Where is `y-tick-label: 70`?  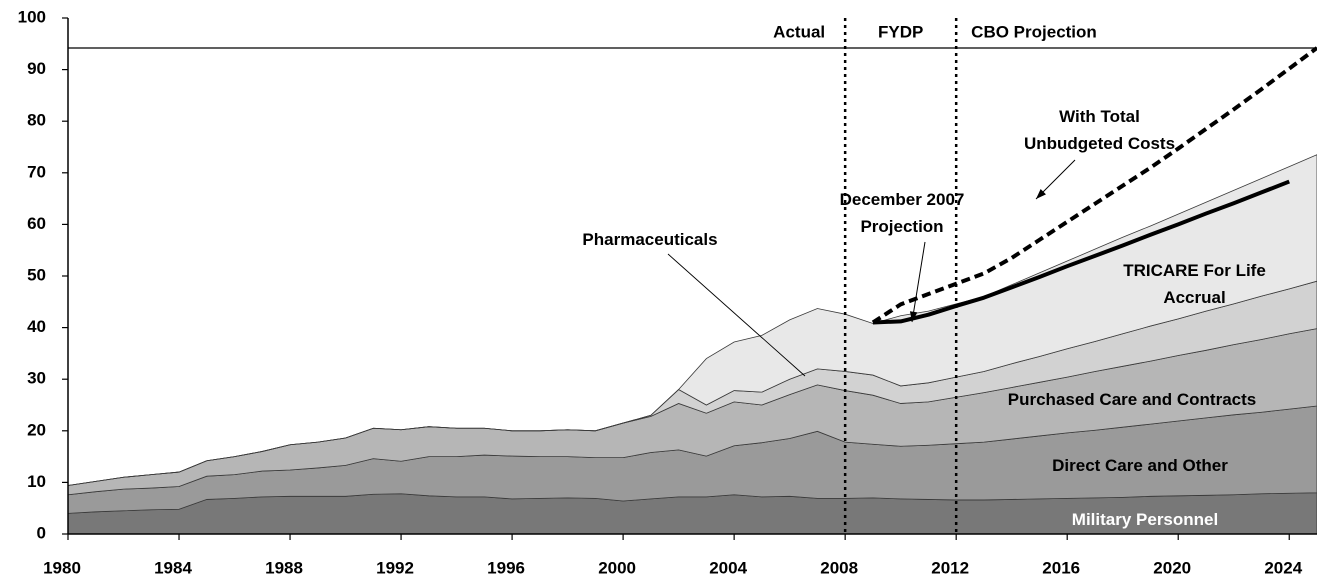 y-tick-label: 70 is located at coordinates (36, 171).